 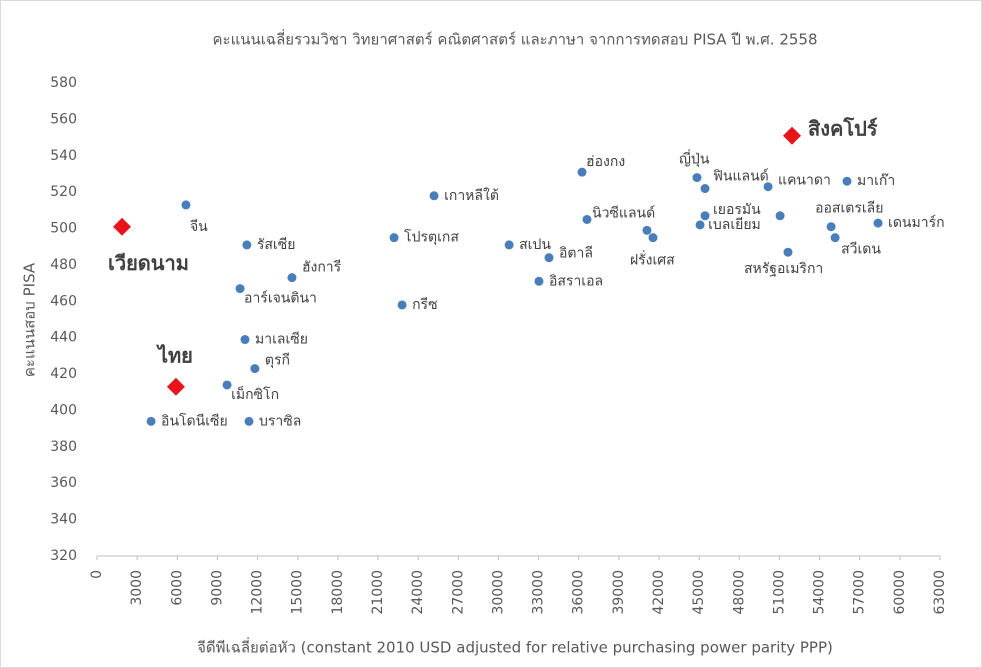 I want to click on point-label: ฮ่องกง, so click(x=605, y=162).